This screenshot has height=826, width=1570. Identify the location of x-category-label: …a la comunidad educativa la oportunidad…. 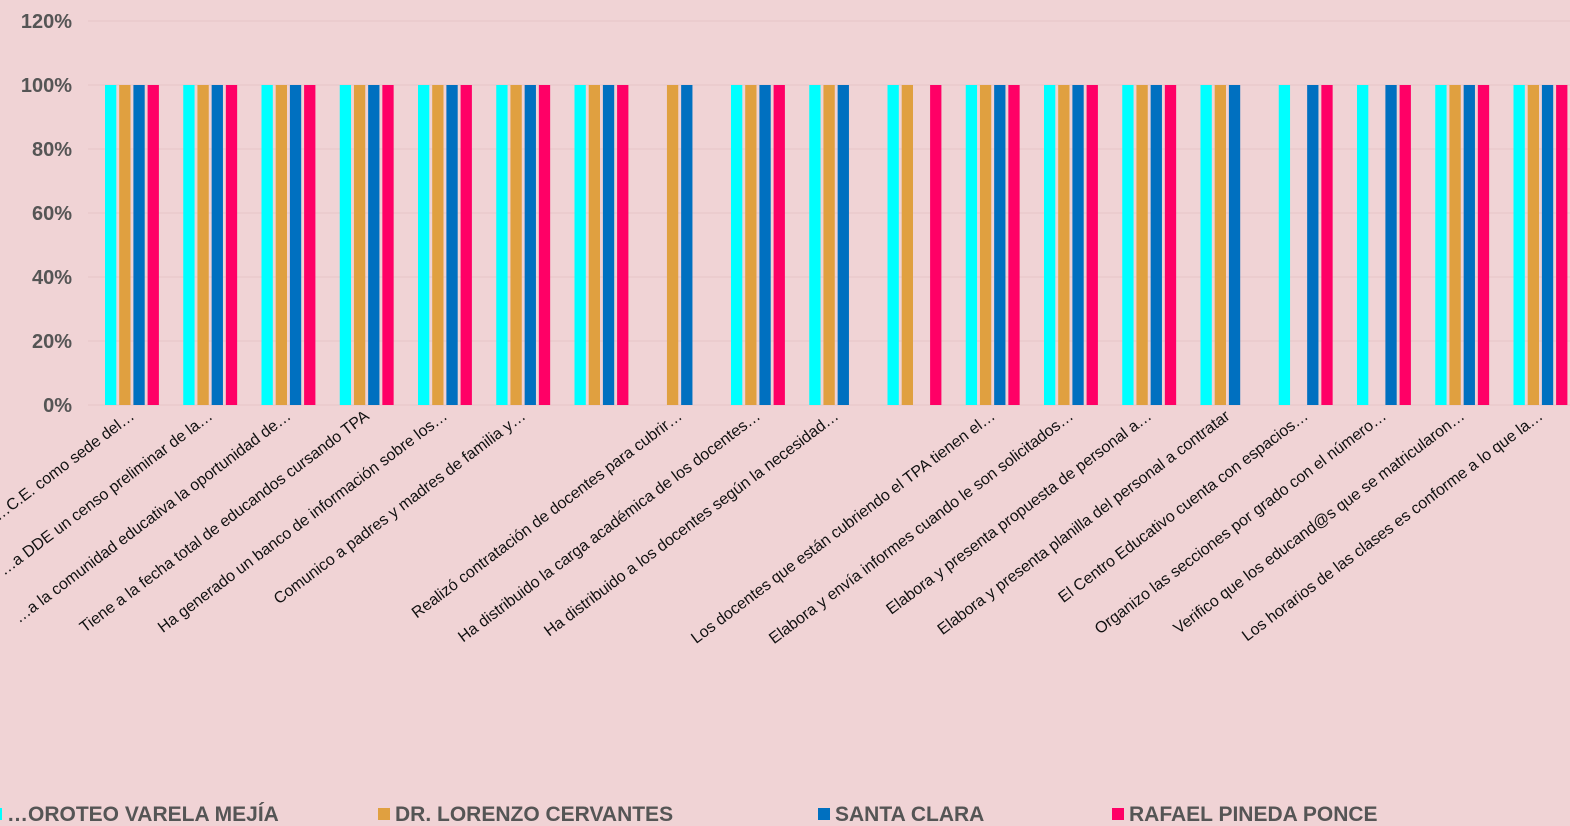
(152, 517).